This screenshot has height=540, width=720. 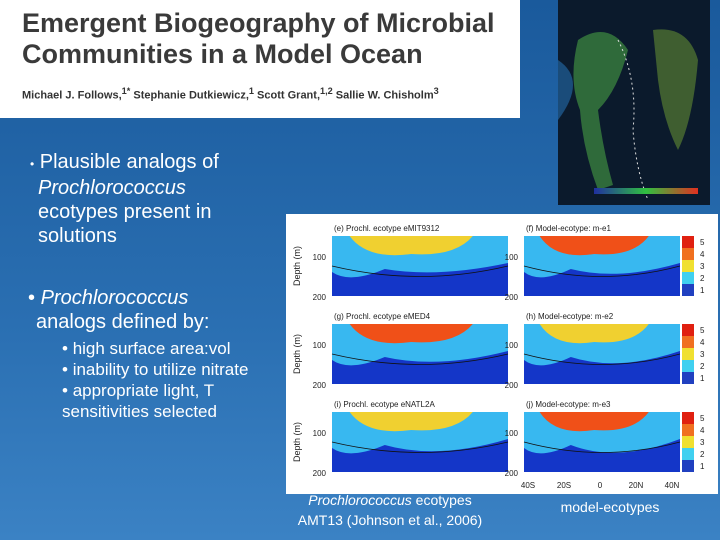 I want to click on panel-label: (j) Model-ecotype: m-e3, so click(x=568, y=404).